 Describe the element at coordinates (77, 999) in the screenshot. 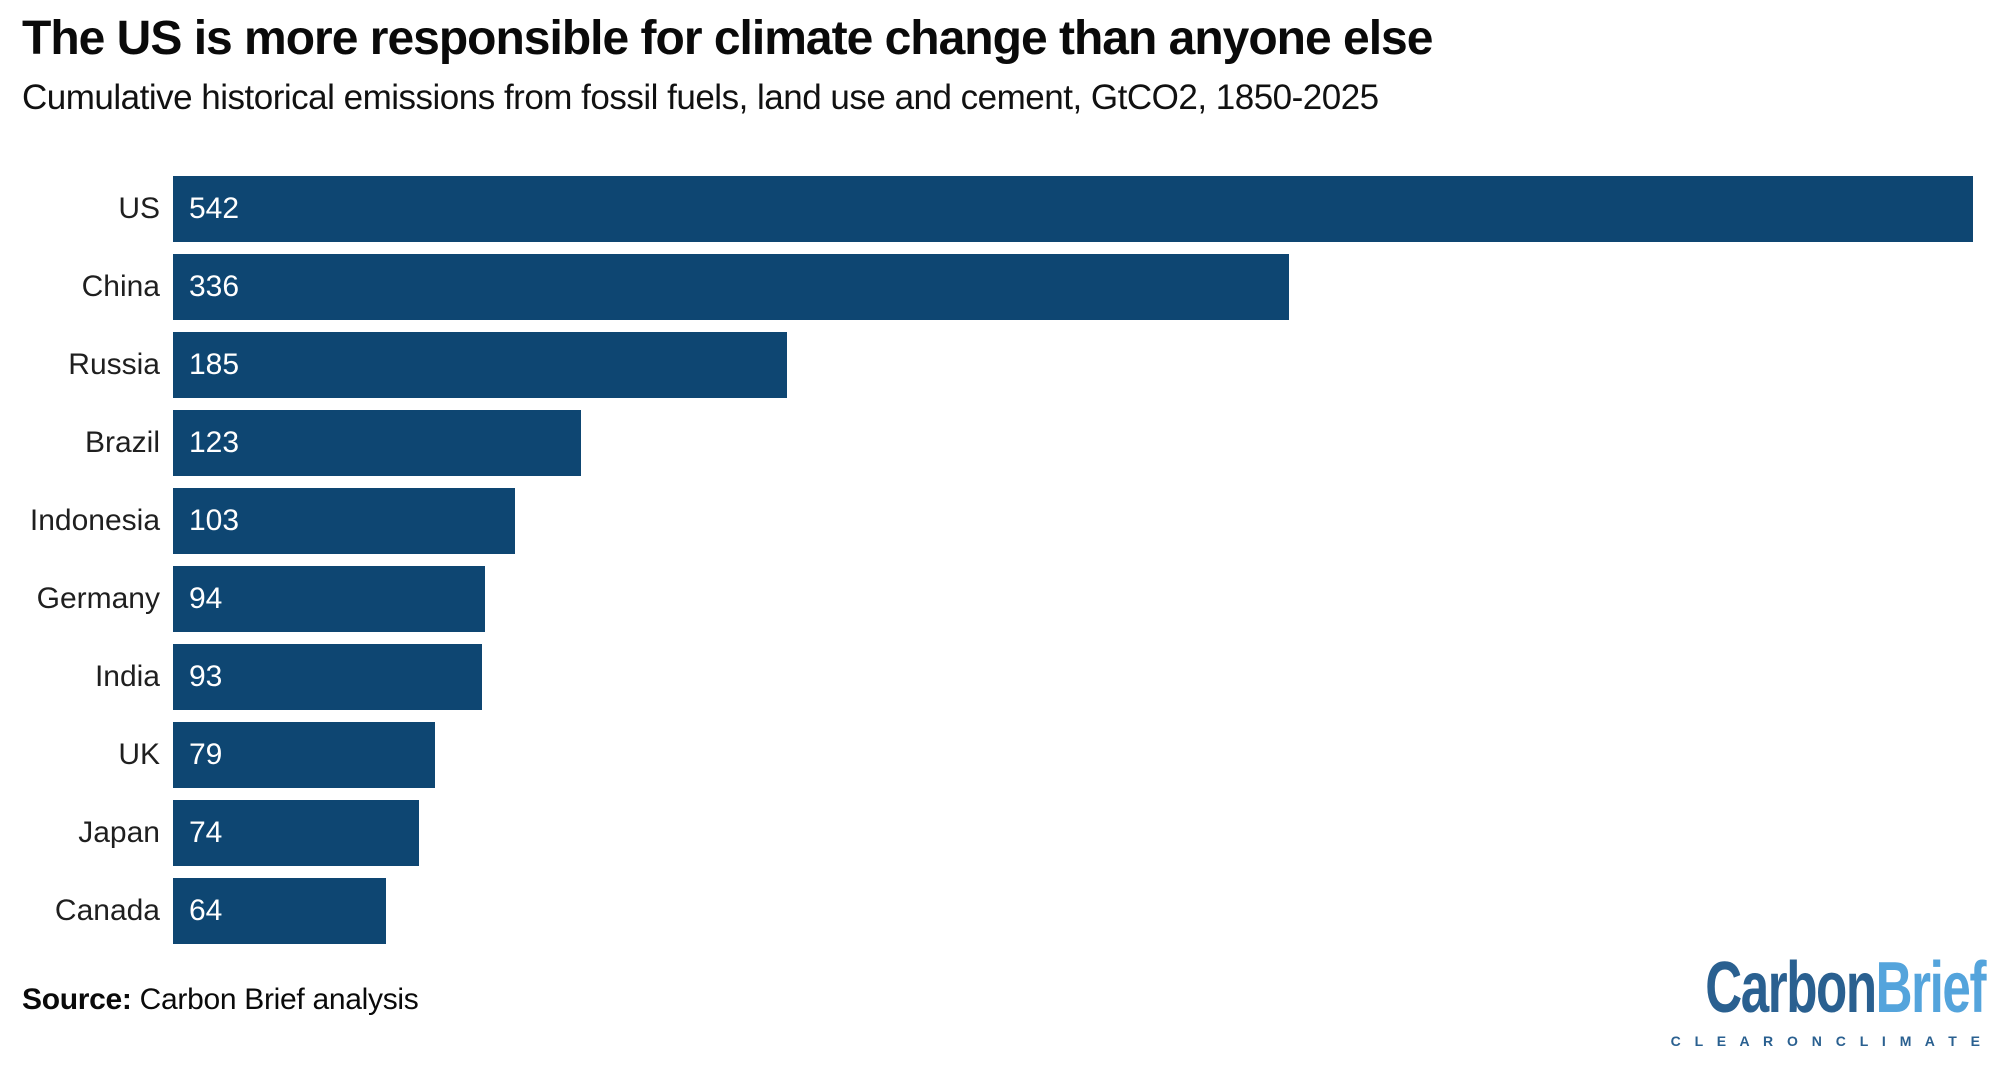

I see `source-label: Source:` at that location.